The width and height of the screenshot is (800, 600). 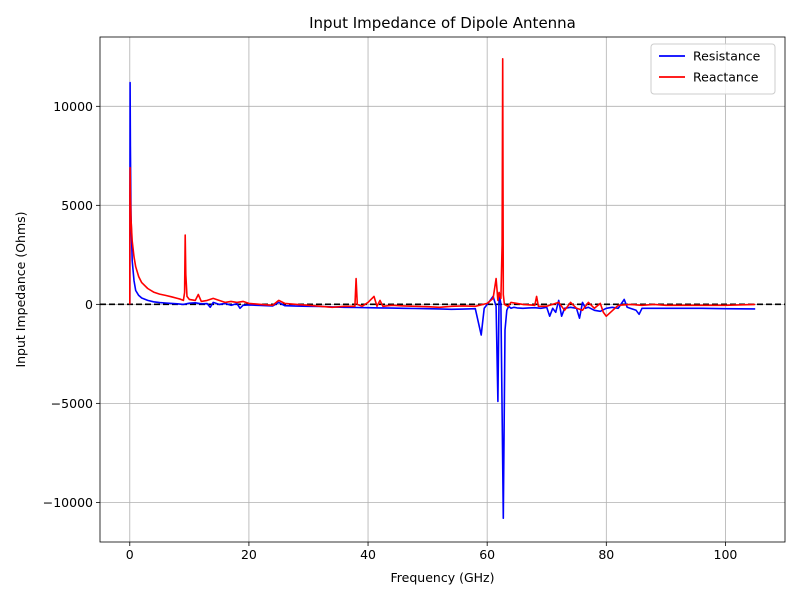 What do you see at coordinates (713, 69) in the screenshot?
I see `legend: Resistance Reactance` at bounding box center [713, 69].